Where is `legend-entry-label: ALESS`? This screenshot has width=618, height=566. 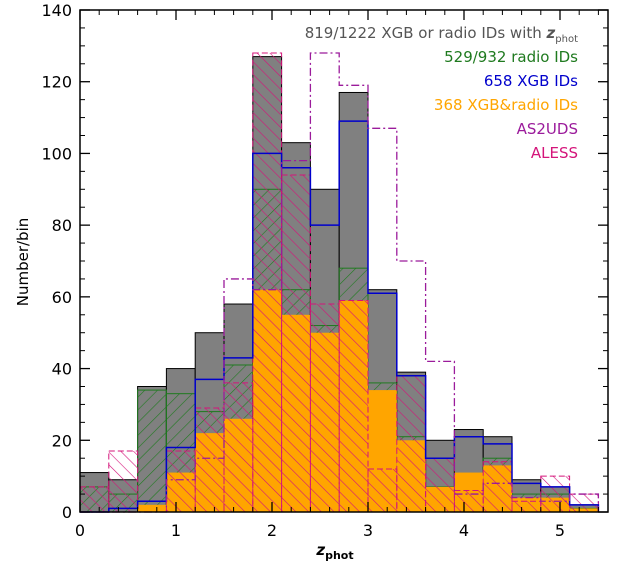 legend-entry-label: ALESS is located at coordinates (554, 153).